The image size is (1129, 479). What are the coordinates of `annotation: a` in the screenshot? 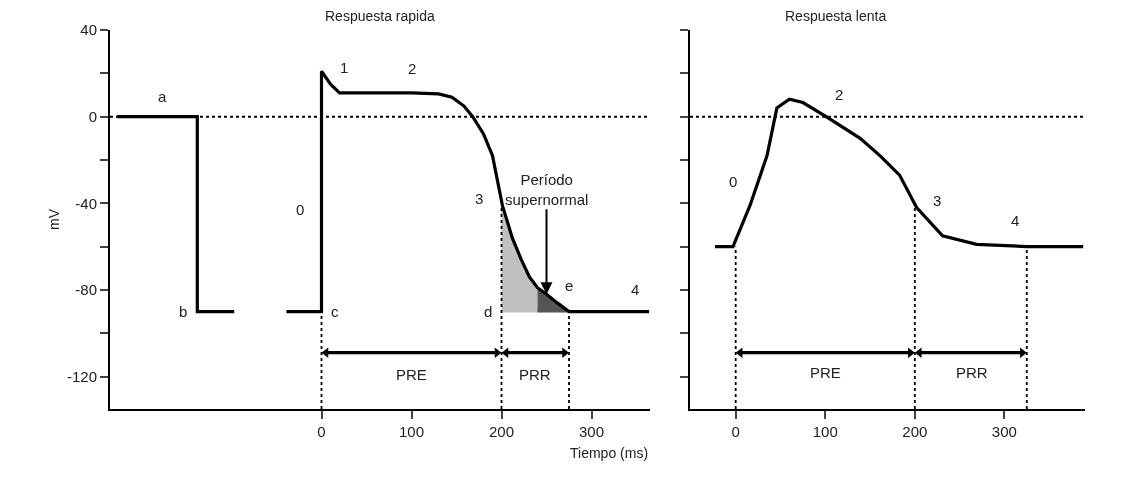 It's located at (162, 96).